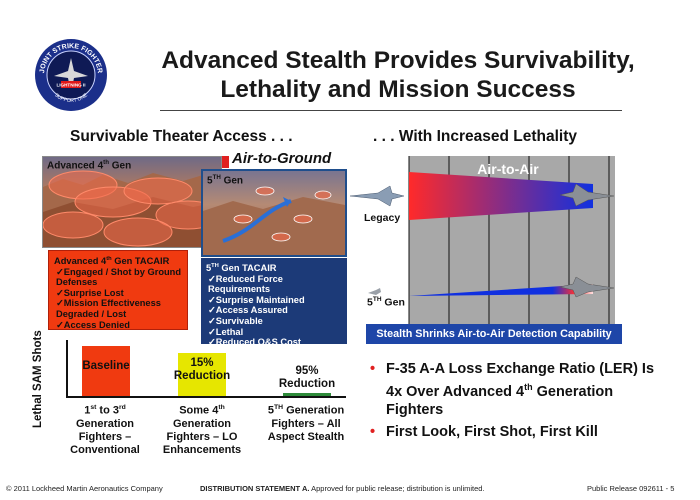 The image size is (700, 500). What do you see at coordinates (398, 89) in the screenshot?
I see `title-line-2: Lethality and Mission Success` at bounding box center [398, 89].